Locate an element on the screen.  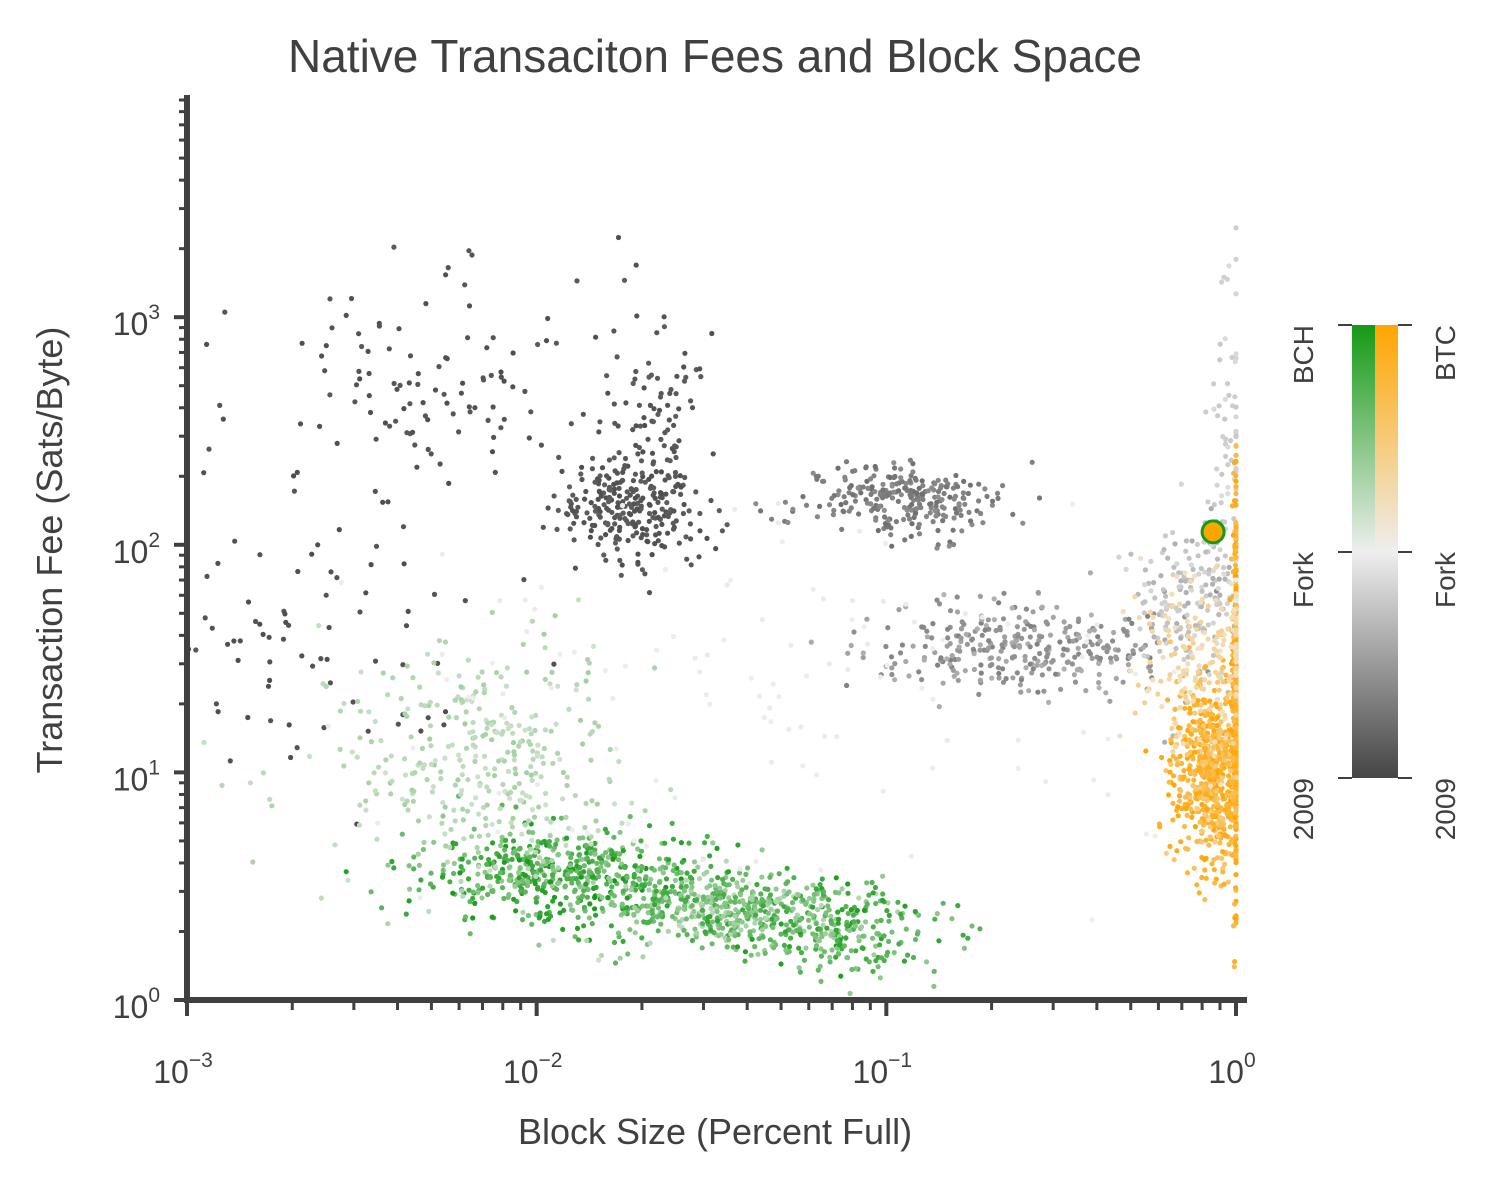
colorbar-bch is located at coordinates (1363, 551).